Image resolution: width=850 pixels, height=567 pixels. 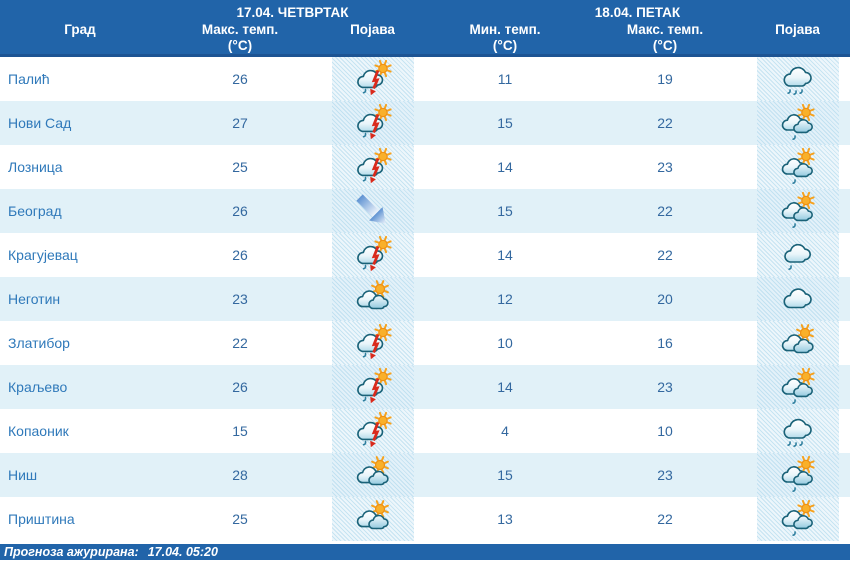 I want to click on table-row: Палић 26 11 19, so click(x=425, y=79).